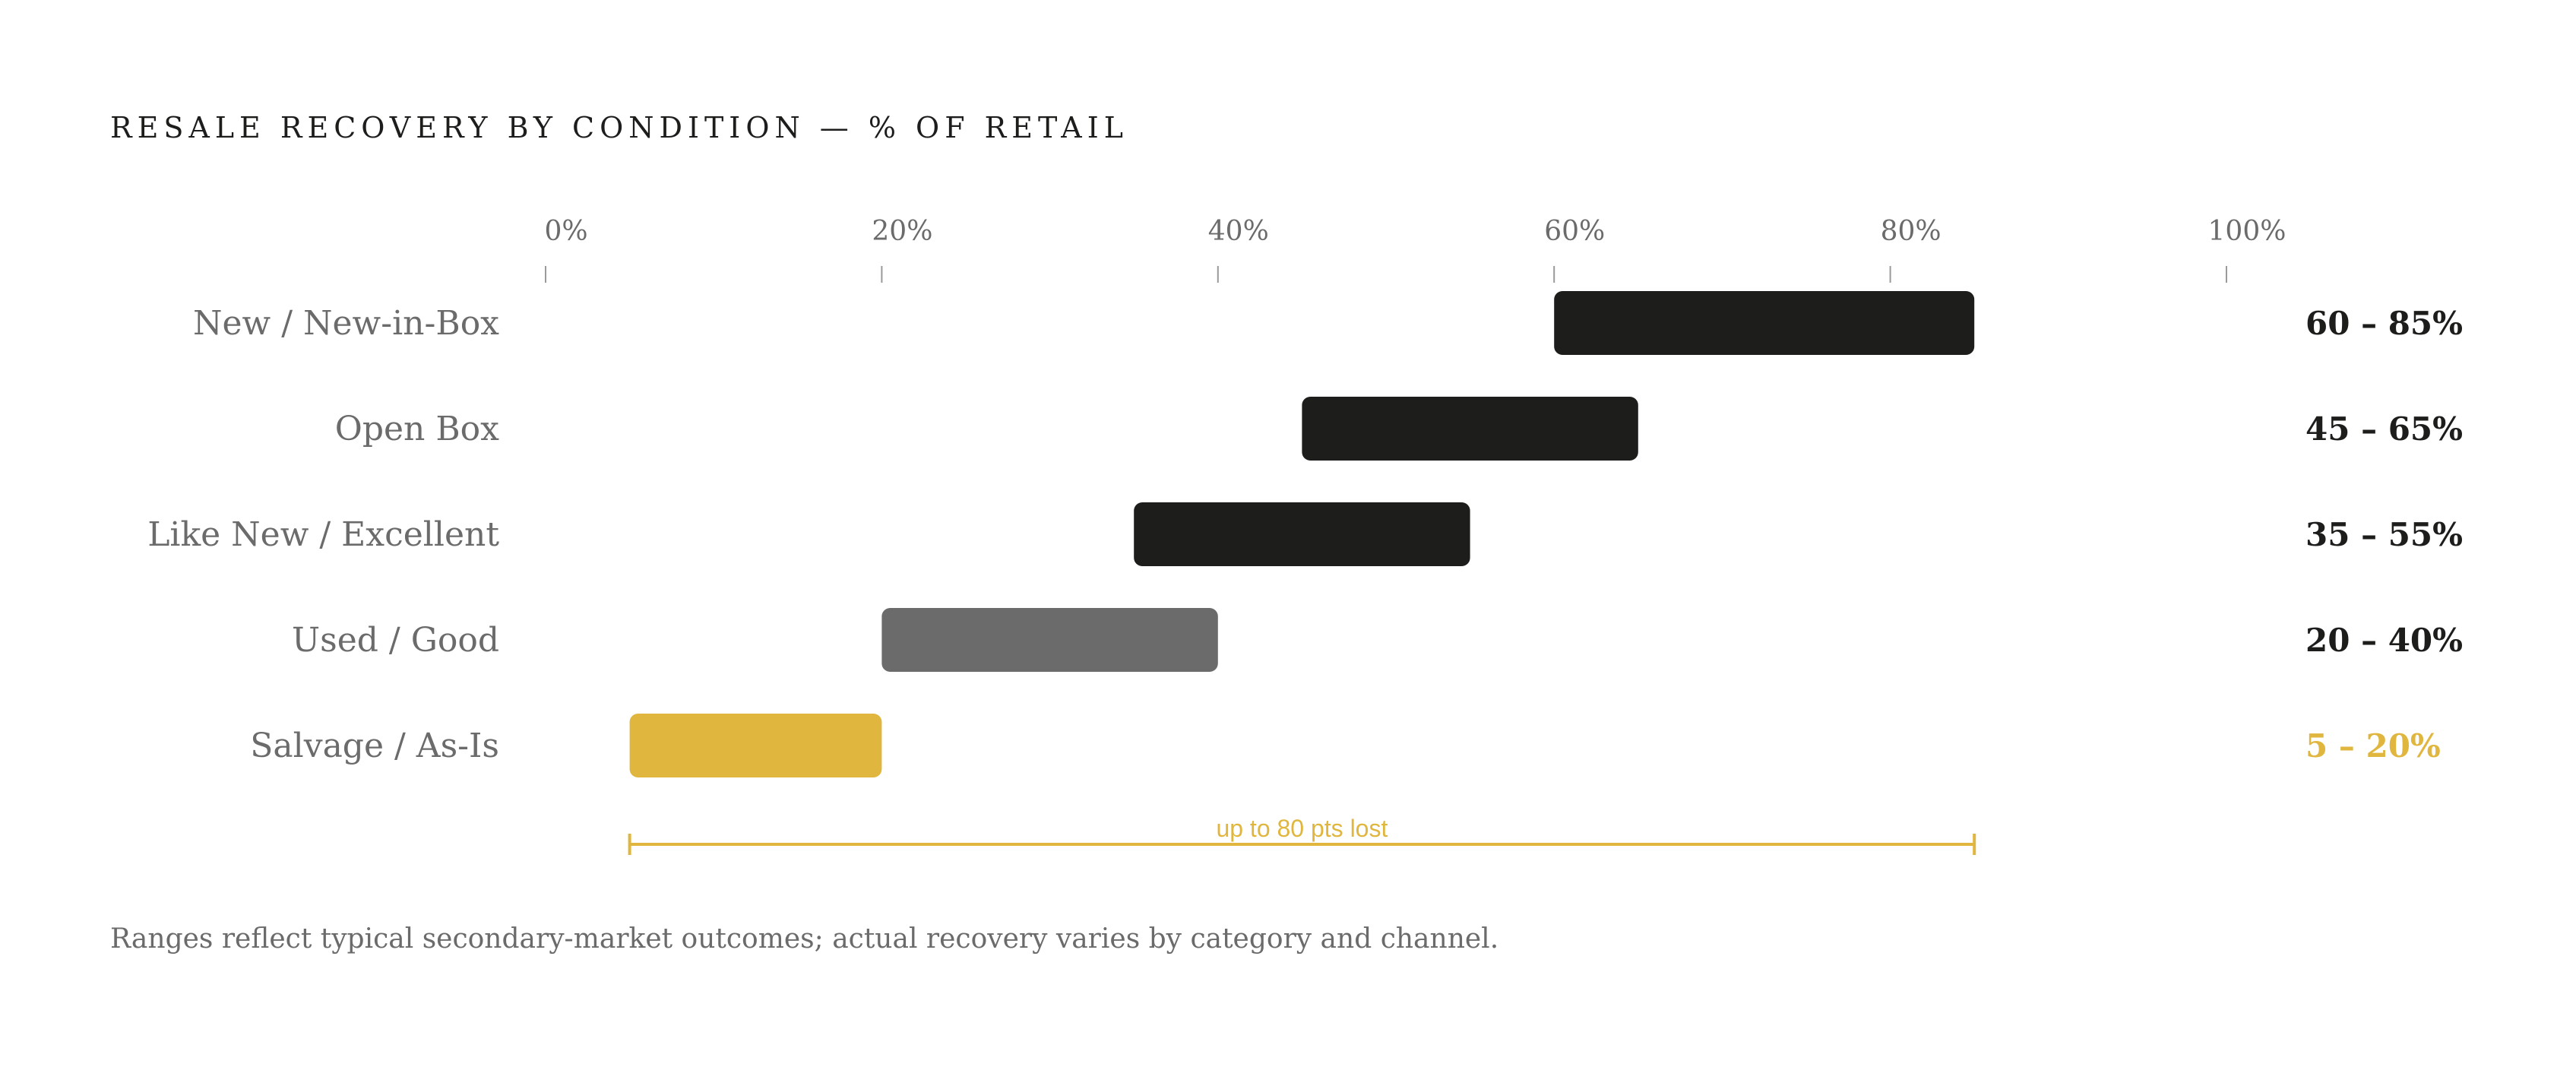  What do you see at coordinates (323, 534) in the screenshot?
I see `category-label: Like New / Excellent` at bounding box center [323, 534].